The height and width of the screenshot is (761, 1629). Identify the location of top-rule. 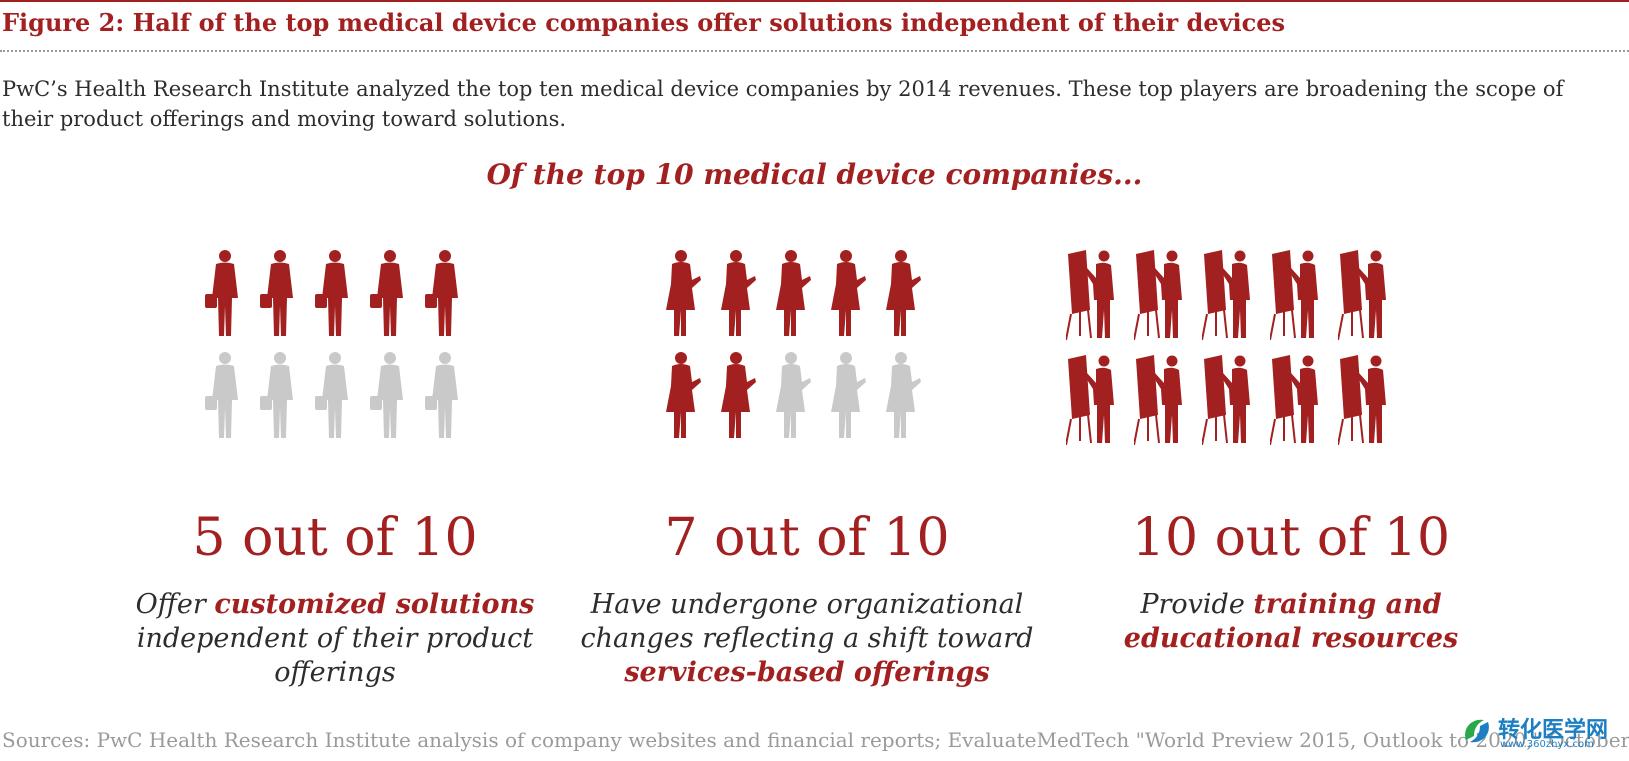
(814, 1).